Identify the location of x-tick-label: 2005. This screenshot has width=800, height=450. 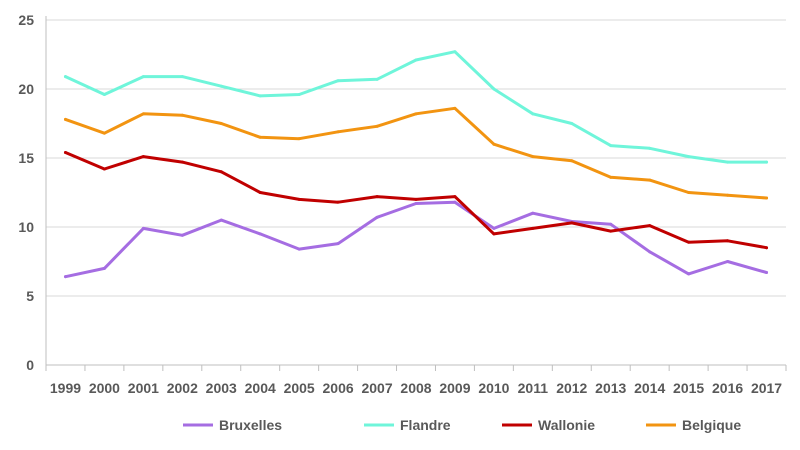
(299, 388).